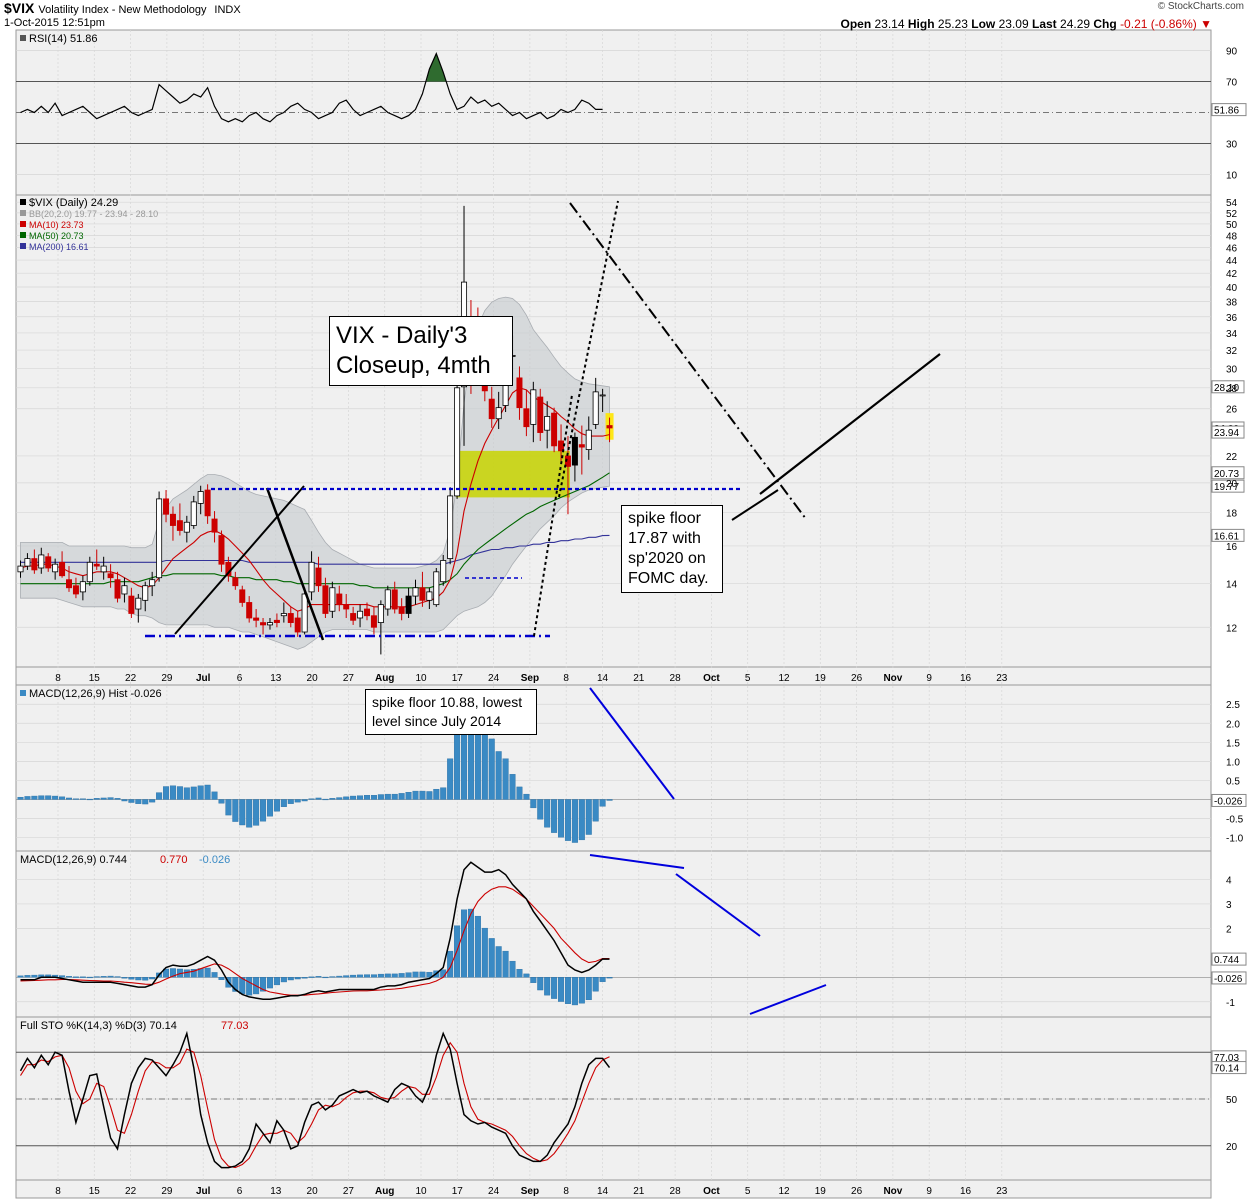  I want to click on rsi-legend-text: RSI(14) 51.86, so click(63, 39).